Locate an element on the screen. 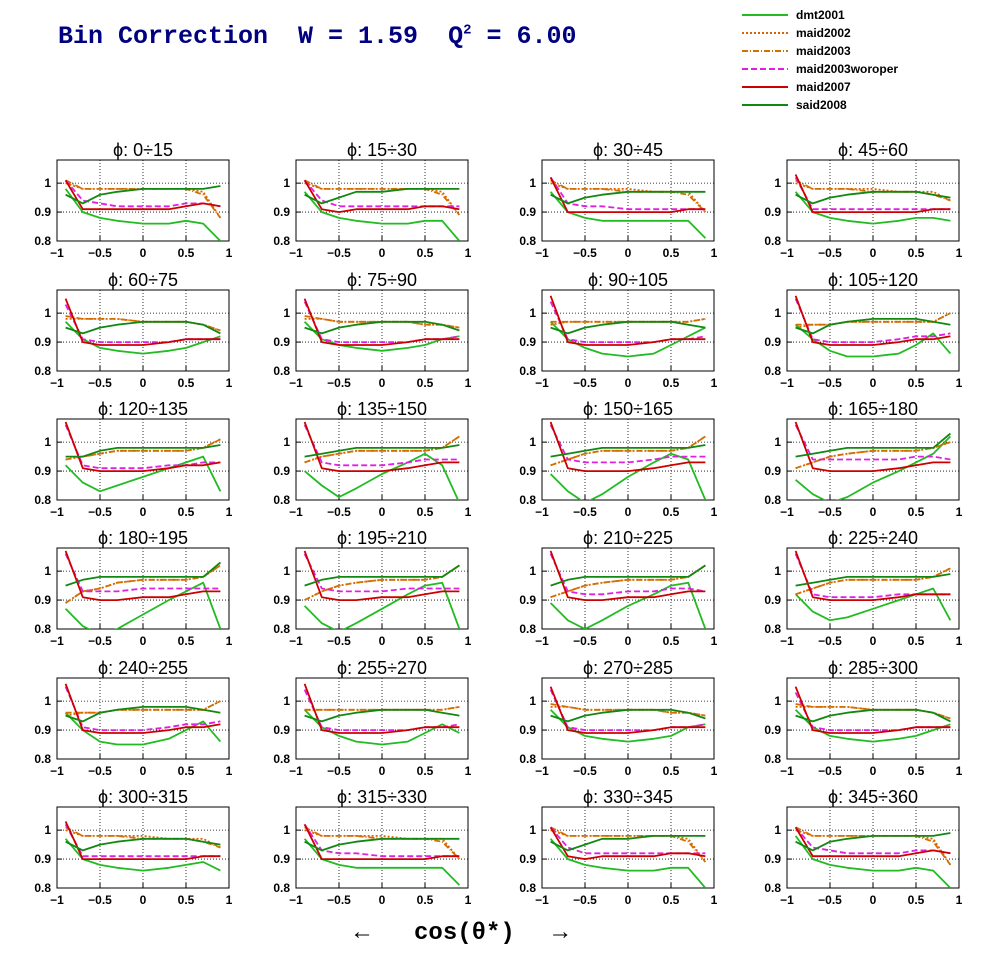 This screenshot has height=972, width=996. panel-title: ϕ: 210÷225 is located at coordinates (628, 538).